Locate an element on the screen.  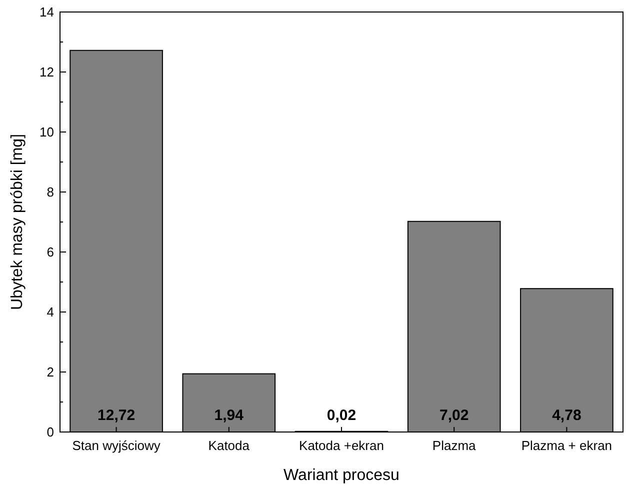
y-tick-label: 8 is located at coordinates (50, 192).